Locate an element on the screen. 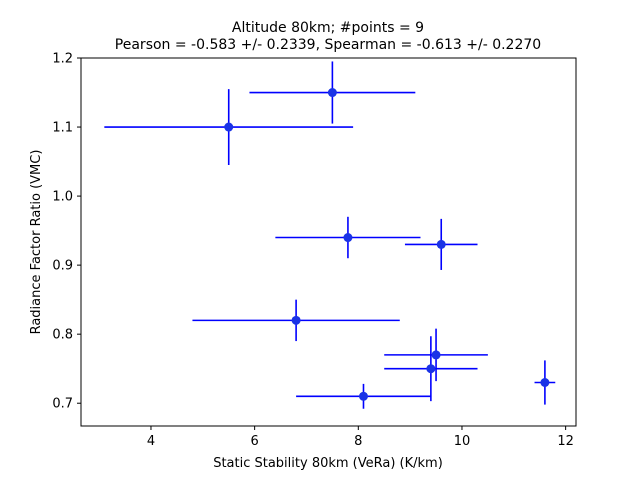 The width and height of the screenshot is (640, 480). x-tick-label: 10 is located at coordinates (462, 441).